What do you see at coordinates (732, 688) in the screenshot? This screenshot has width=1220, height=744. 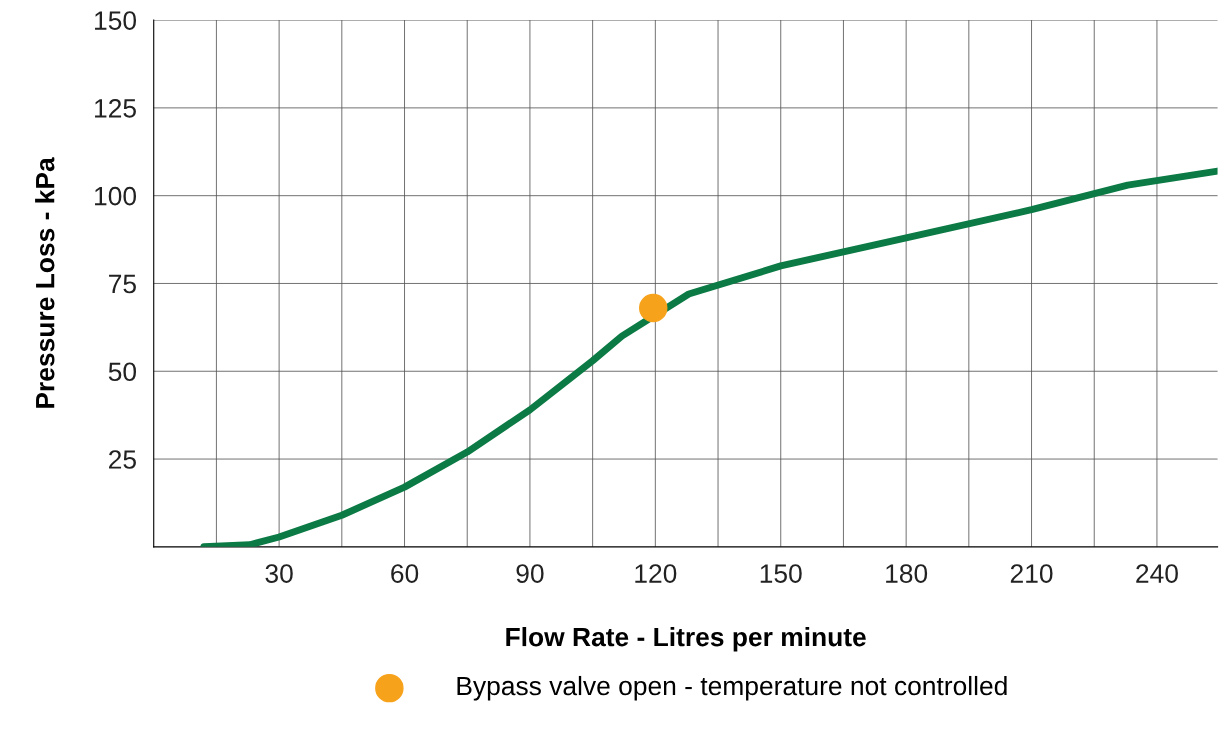 I see `legend-label: Bypass valve open - temperature not controlled` at bounding box center [732, 688].